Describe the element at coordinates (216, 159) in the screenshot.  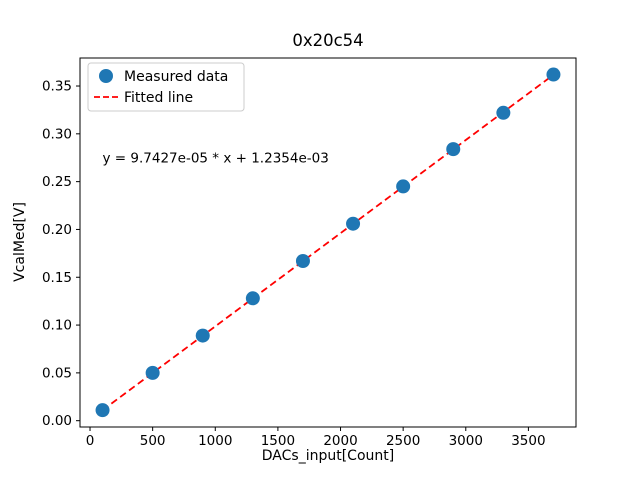
I see `fit-equation-annotation: y = 9.7427e-05 * x + 1.2354e-03` at that location.